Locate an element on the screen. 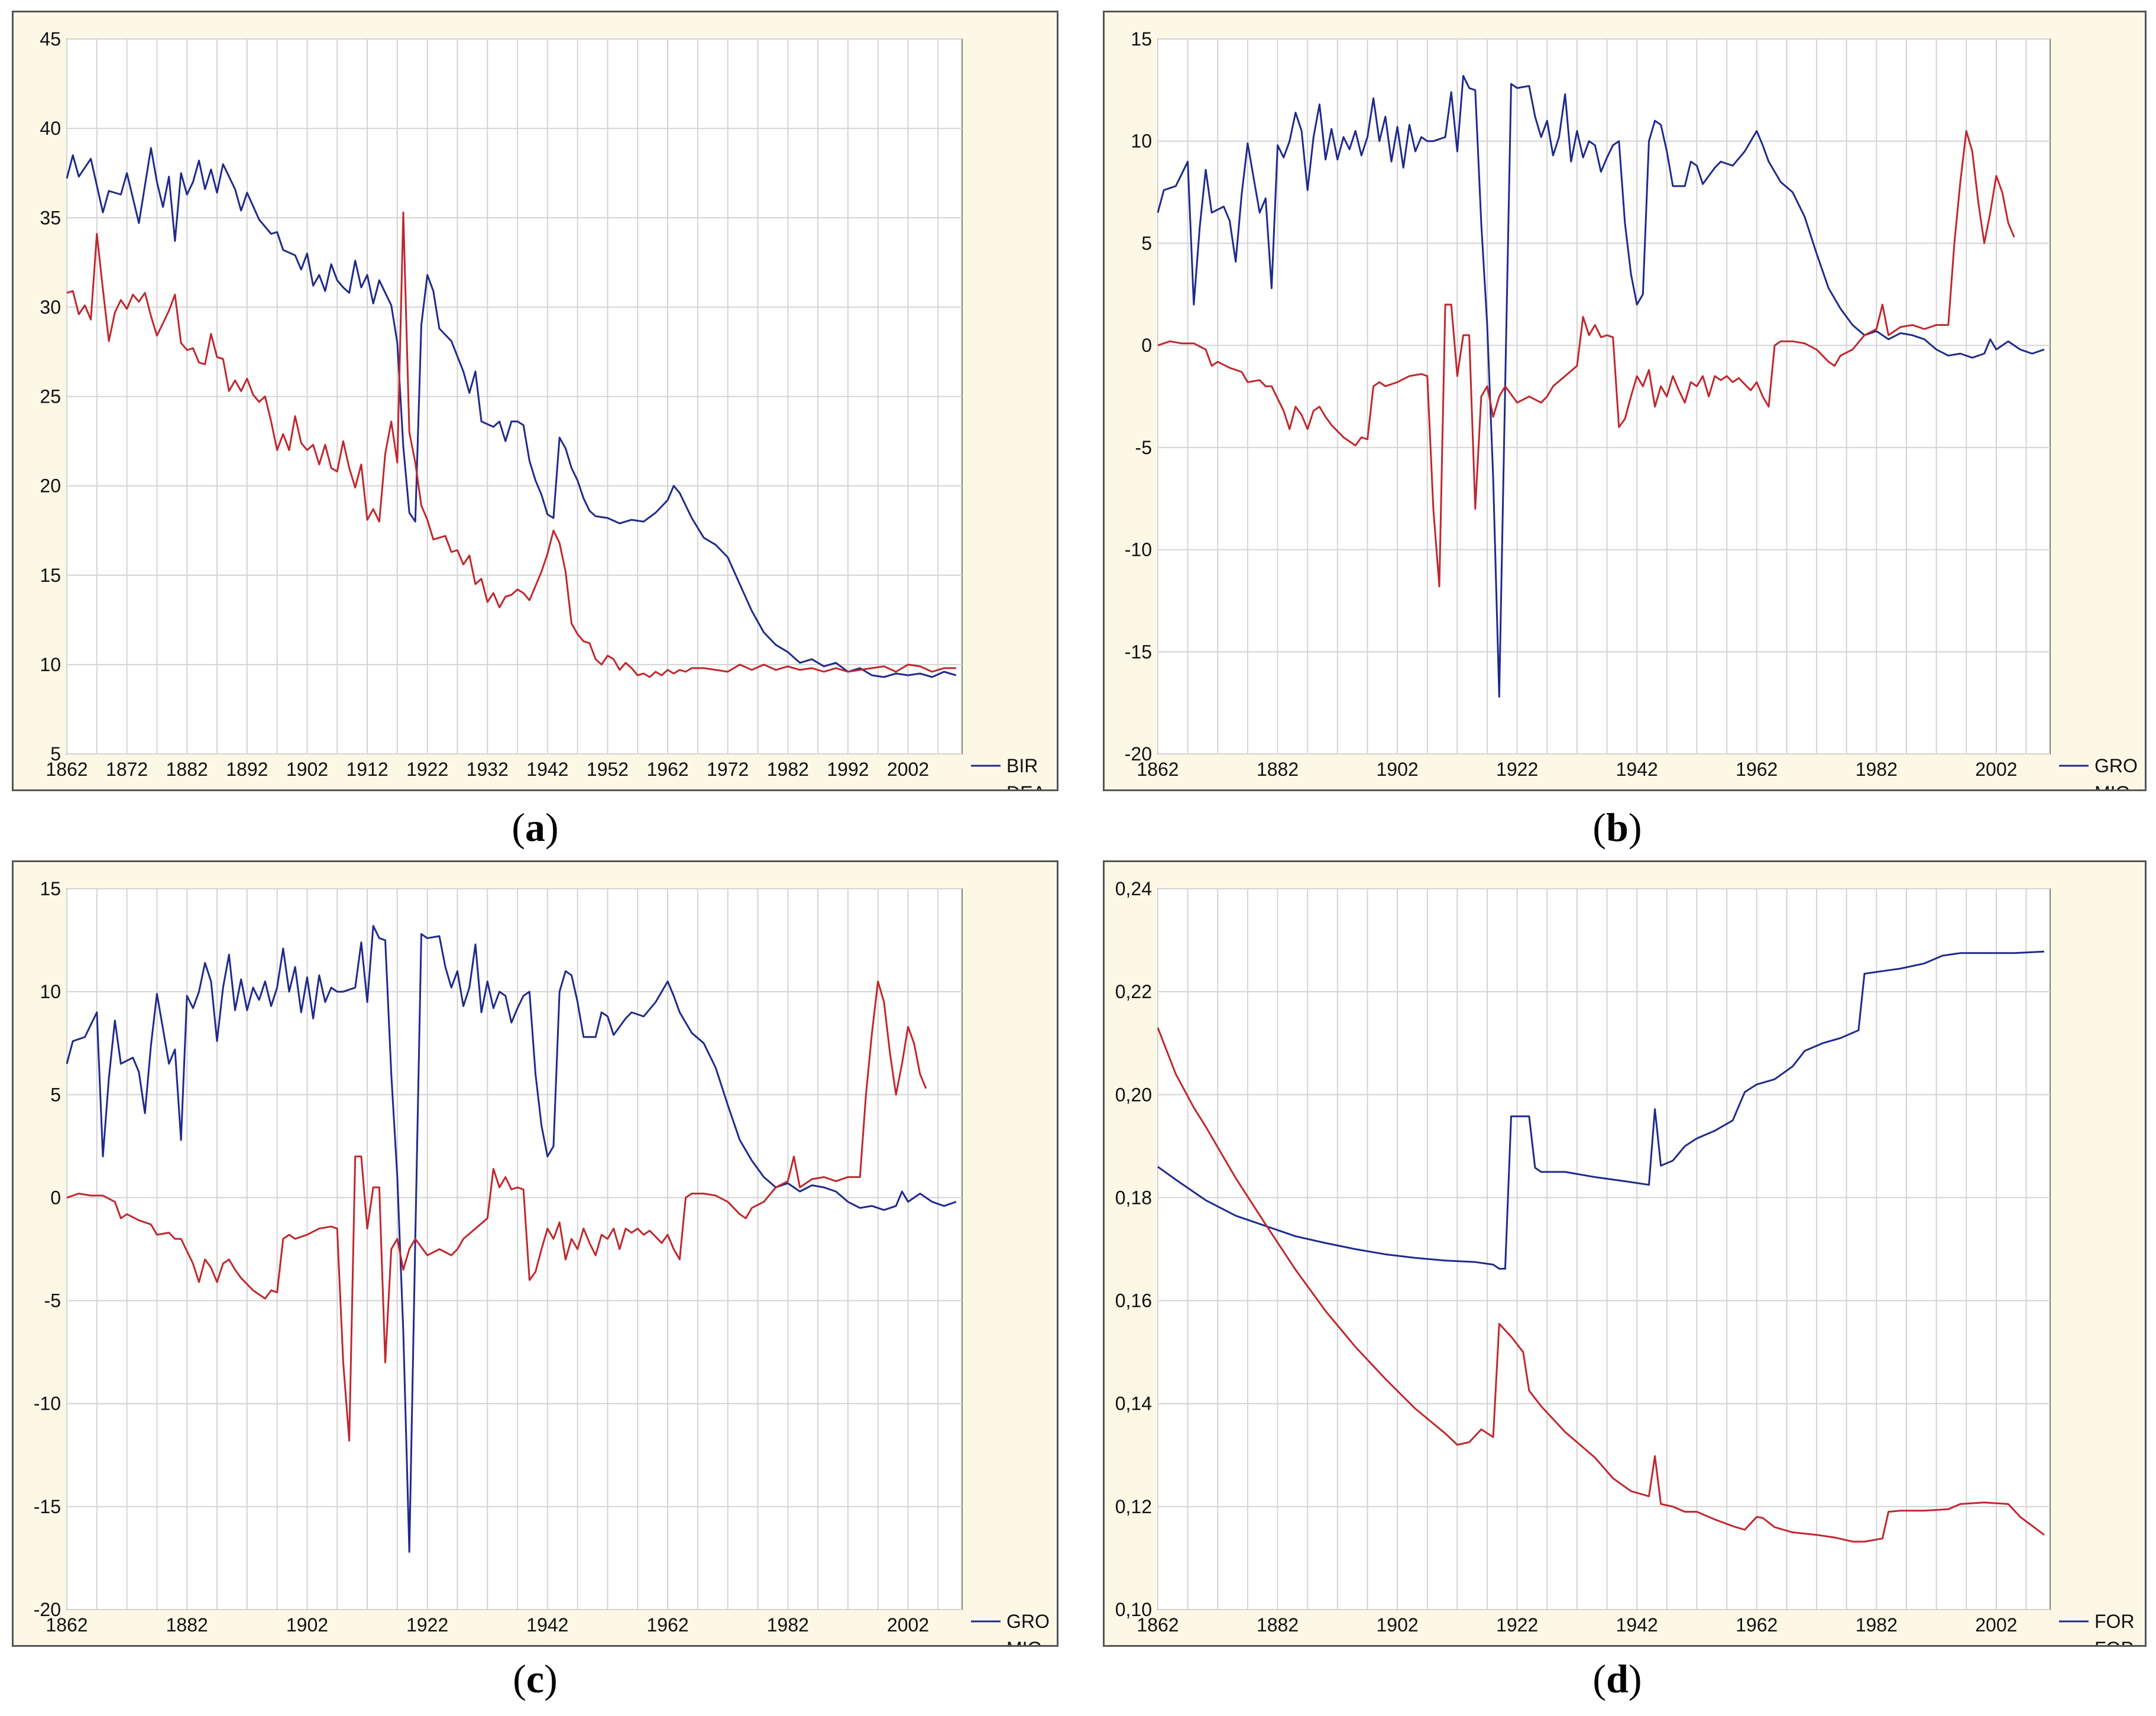  y-tick-label: 0,10 is located at coordinates (1133, 1609).